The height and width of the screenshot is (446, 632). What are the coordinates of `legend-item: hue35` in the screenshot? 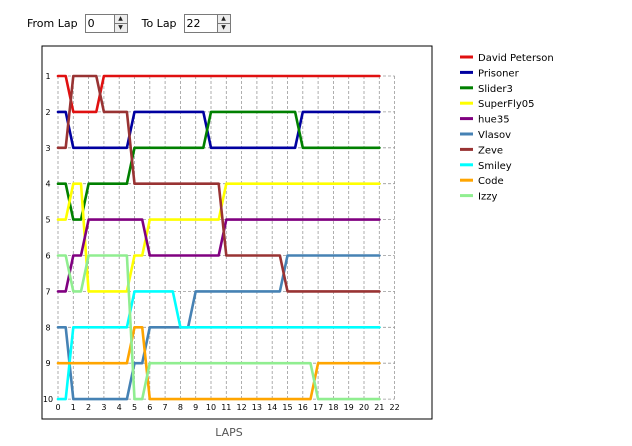 It's located at (485, 120).